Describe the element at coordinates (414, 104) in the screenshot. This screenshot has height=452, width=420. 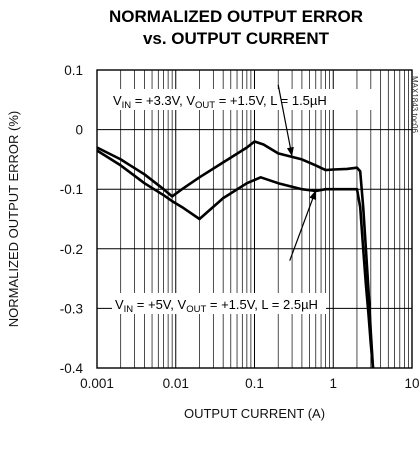
I see `figure-code: MAX1843 toc06` at that location.